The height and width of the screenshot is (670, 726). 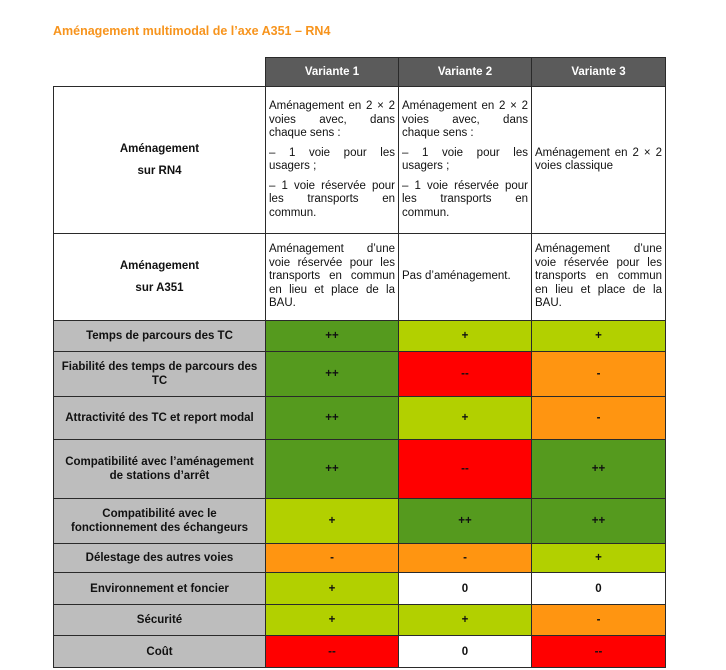 I want to click on a351-label-line1: Aménagement, so click(x=159, y=266).